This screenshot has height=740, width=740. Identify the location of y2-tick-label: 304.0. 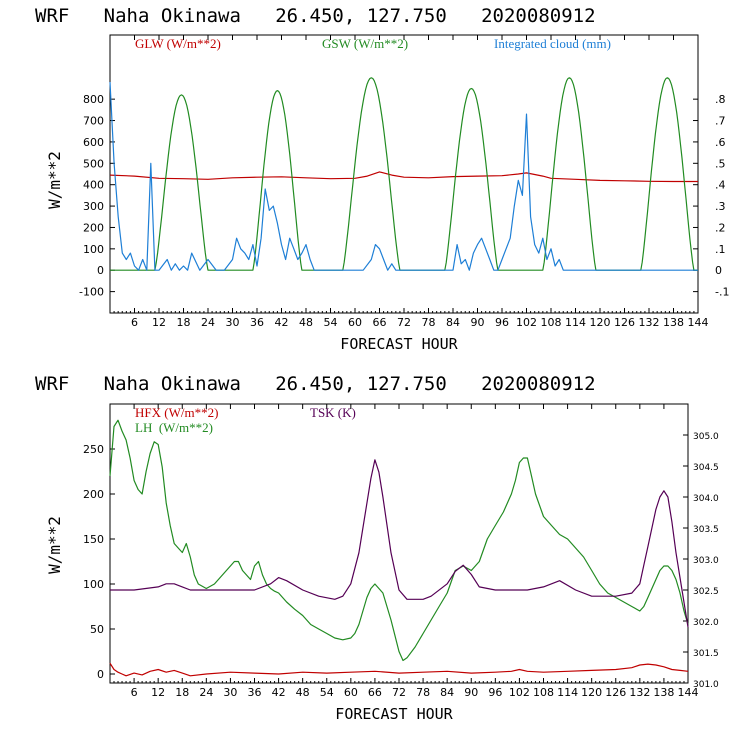
(706, 499).